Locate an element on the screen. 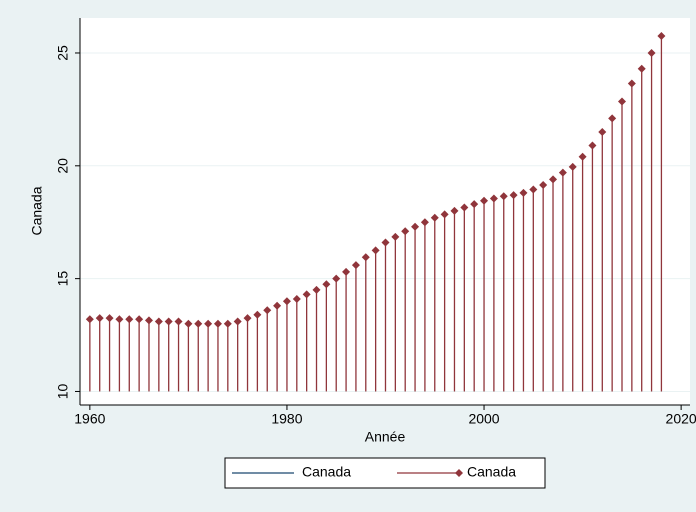  y-tick-label: 10 is located at coordinates (63, 391).